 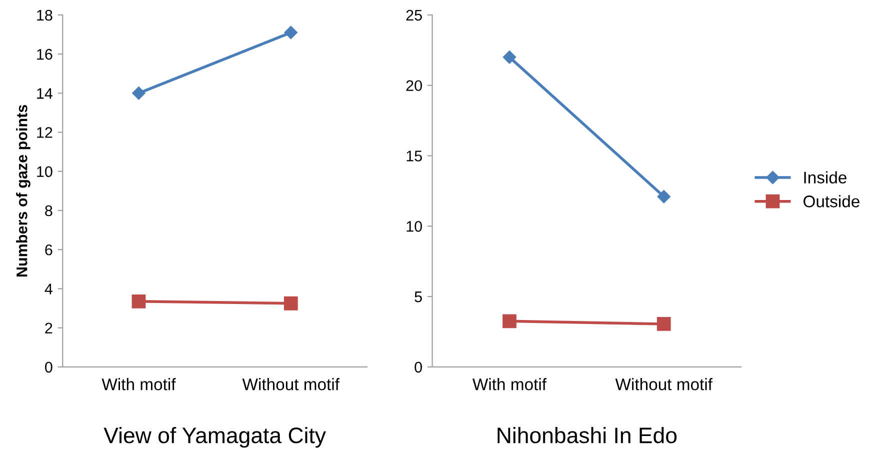 What do you see at coordinates (44, 15) in the screenshot?
I see `y-tick-label: 18` at bounding box center [44, 15].